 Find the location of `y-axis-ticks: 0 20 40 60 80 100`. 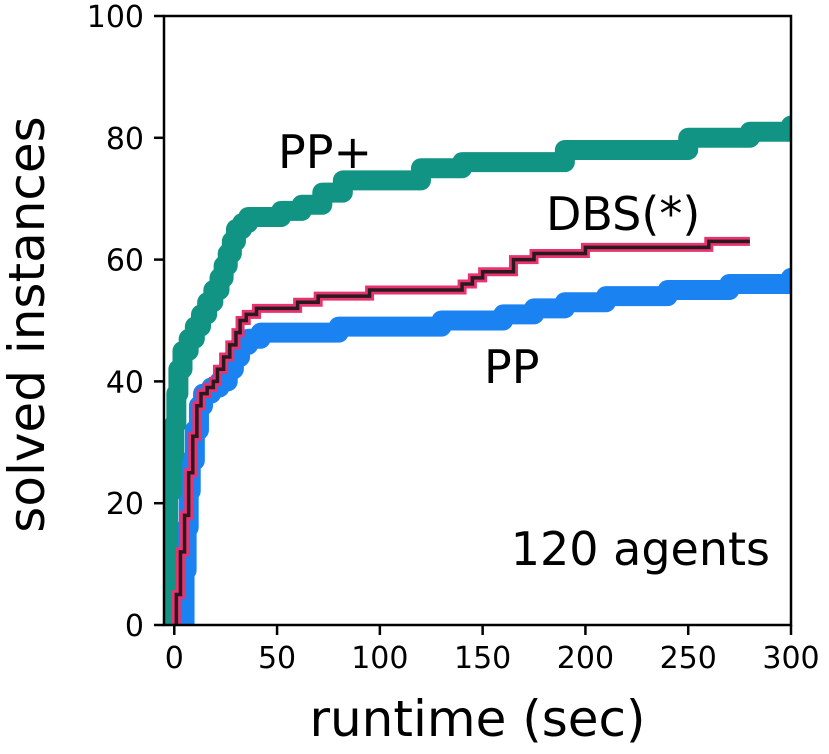

y-axis-ticks: 0 20 40 60 80 100 is located at coordinates (125, 322).